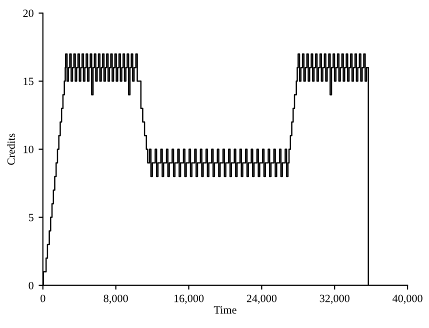 This screenshot has width=429, height=328. What do you see at coordinates (225, 310) in the screenshot?
I see `x-axis-title: Time` at bounding box center [225, 310].